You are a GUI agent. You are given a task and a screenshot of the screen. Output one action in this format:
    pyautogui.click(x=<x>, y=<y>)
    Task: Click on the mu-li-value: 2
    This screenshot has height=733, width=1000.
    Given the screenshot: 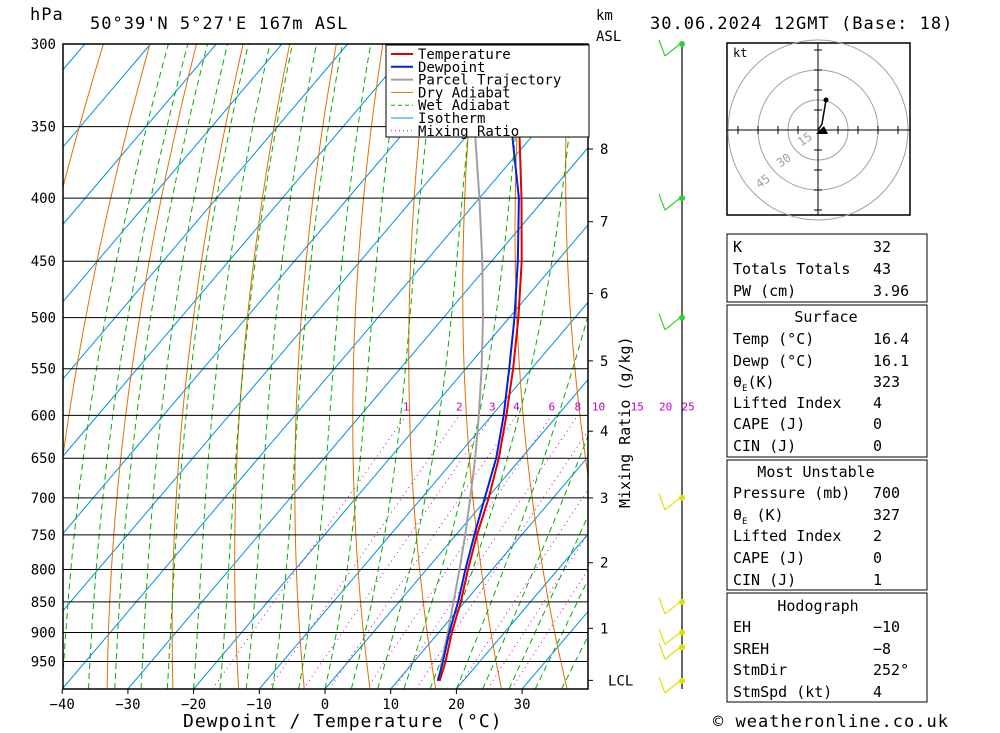 What is the action you would take?
    pyautogui.click(x=877, y=536)
    